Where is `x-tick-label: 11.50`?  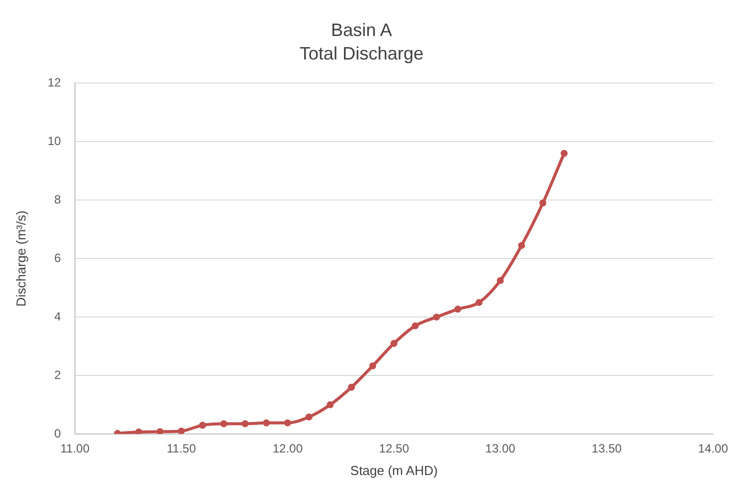 x-tick-label: 11.50 is located at coordinates (181, 449).